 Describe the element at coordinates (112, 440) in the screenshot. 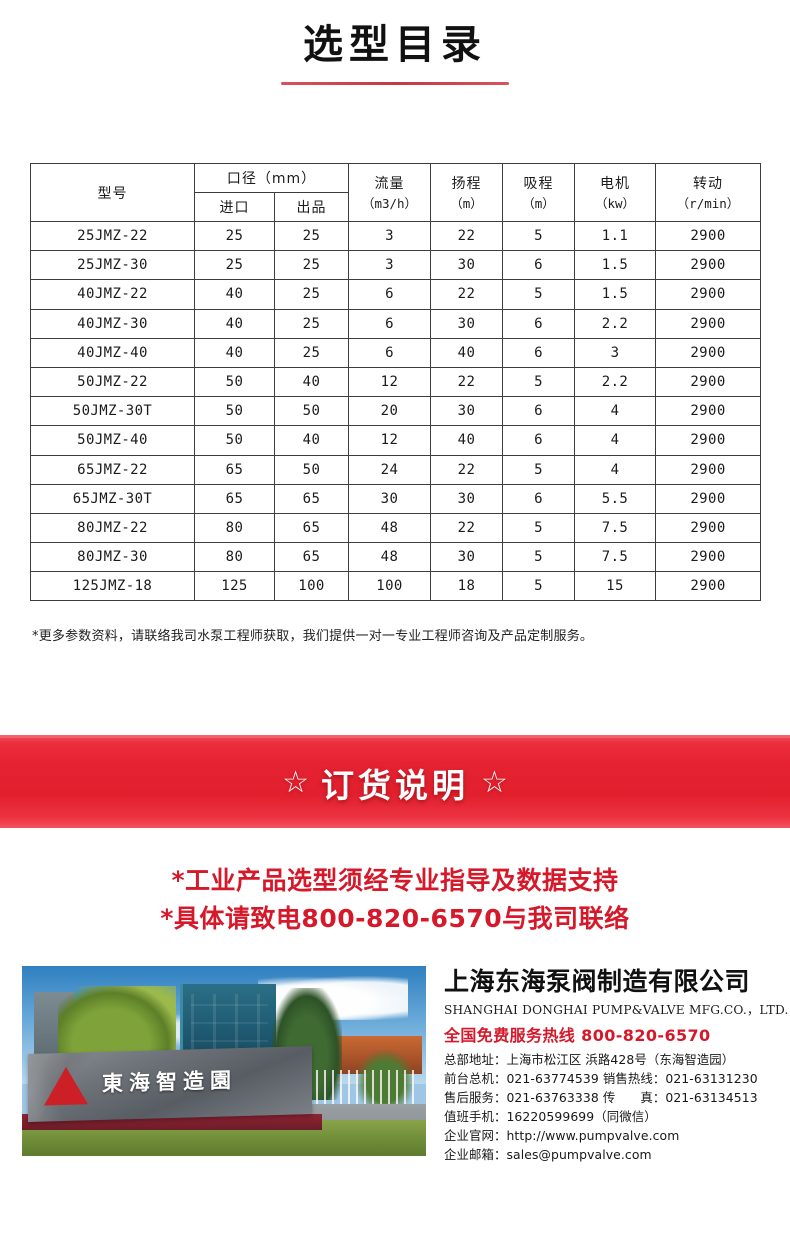

I see `cell-model: 50JMZ-40` at that location.